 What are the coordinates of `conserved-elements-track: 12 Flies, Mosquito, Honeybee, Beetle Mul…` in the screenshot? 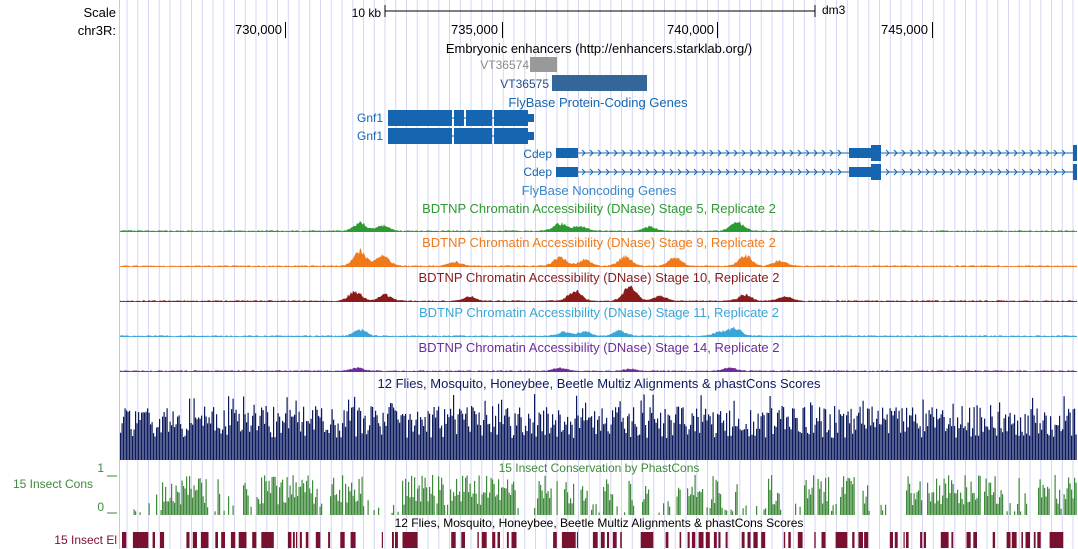 It's located at (559, 532).